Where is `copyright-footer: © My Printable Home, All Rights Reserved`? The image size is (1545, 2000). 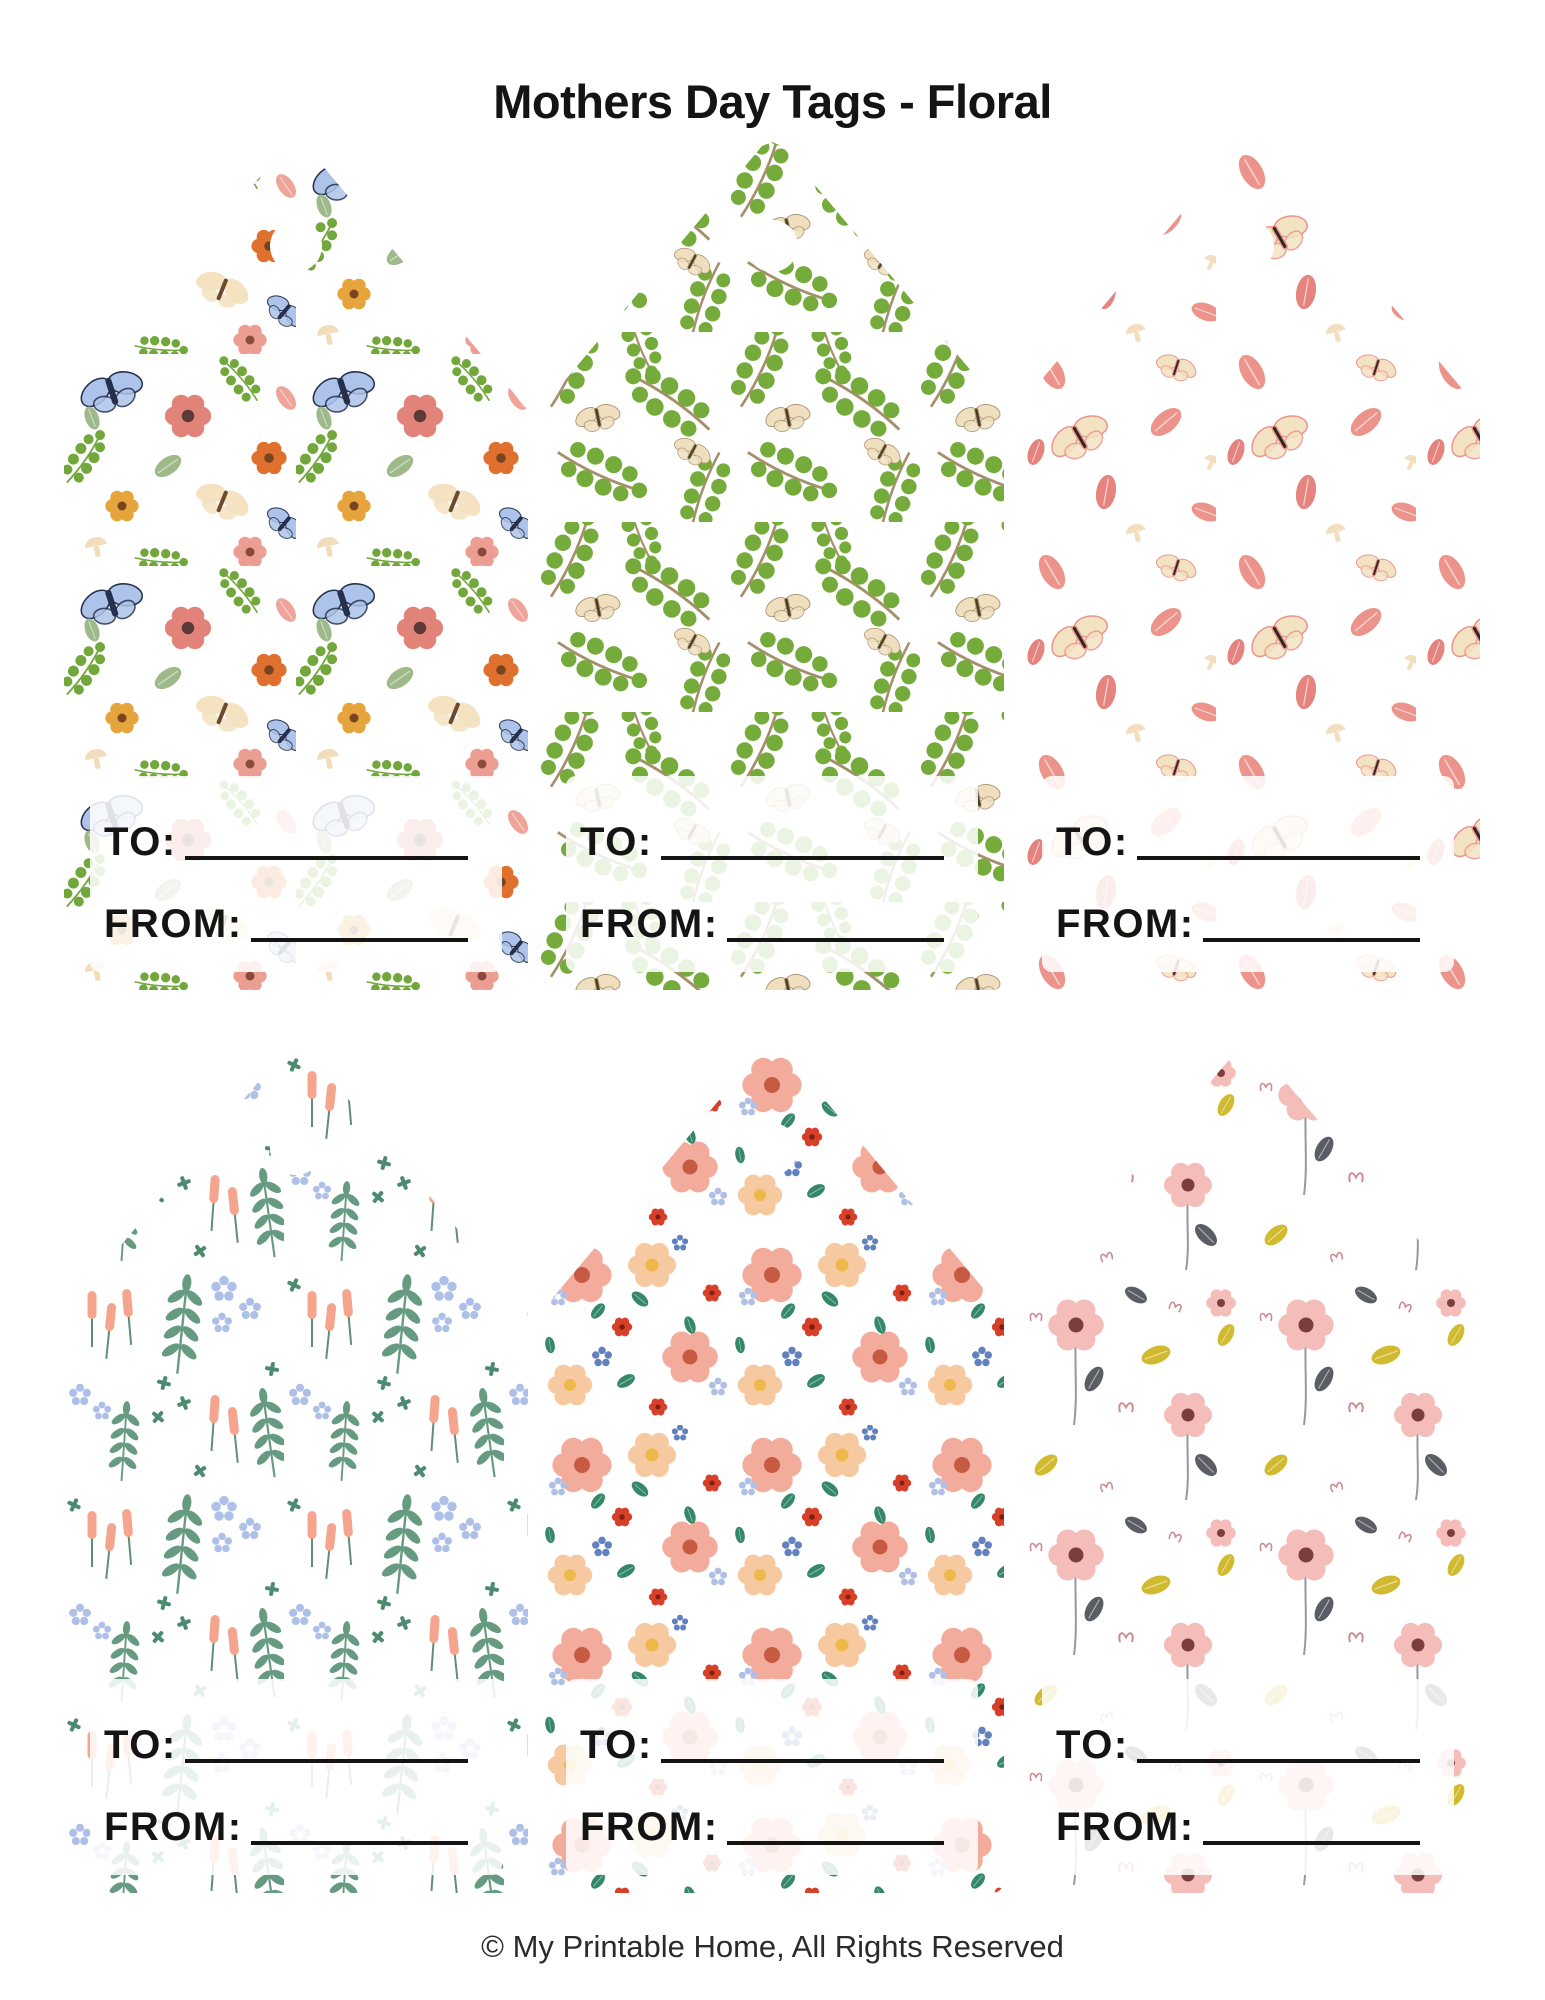 copyright-footer: © My Printable Home, All Rights Reserved is located at coordinates (772, 1946).